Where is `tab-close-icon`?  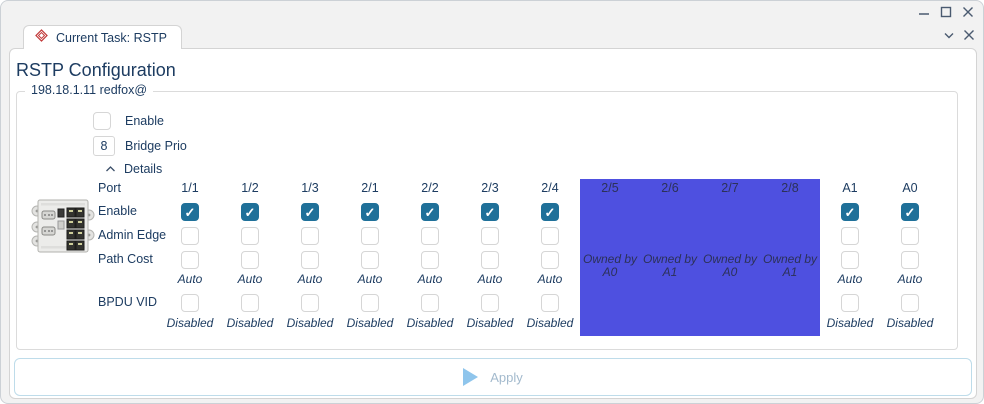
tab-close-icon is located at coordinates (968, 34).